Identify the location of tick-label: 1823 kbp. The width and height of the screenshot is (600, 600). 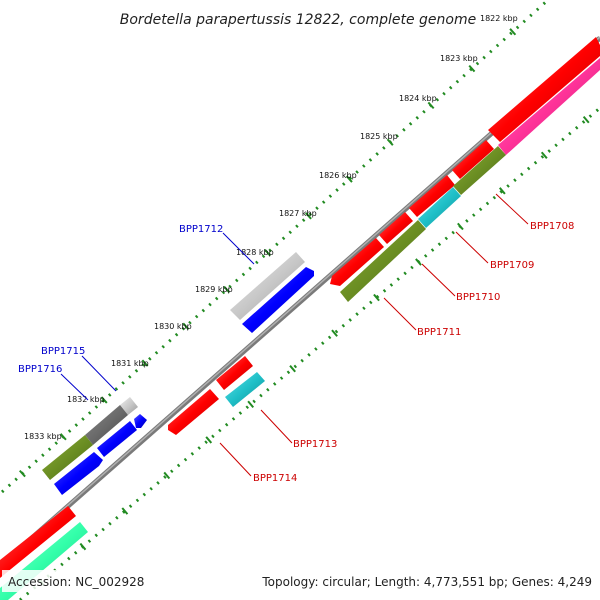
(459, 58).